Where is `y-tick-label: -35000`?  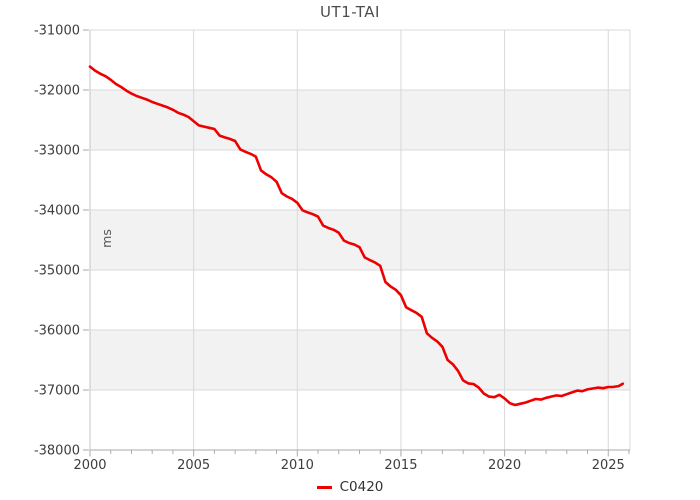 y-tick-label: -35000 is located at coordinates (57, 271).